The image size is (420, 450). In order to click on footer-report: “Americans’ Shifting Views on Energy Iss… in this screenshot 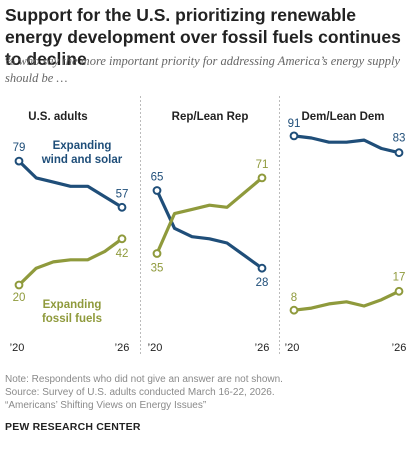, I will do `click(106, 405)`.